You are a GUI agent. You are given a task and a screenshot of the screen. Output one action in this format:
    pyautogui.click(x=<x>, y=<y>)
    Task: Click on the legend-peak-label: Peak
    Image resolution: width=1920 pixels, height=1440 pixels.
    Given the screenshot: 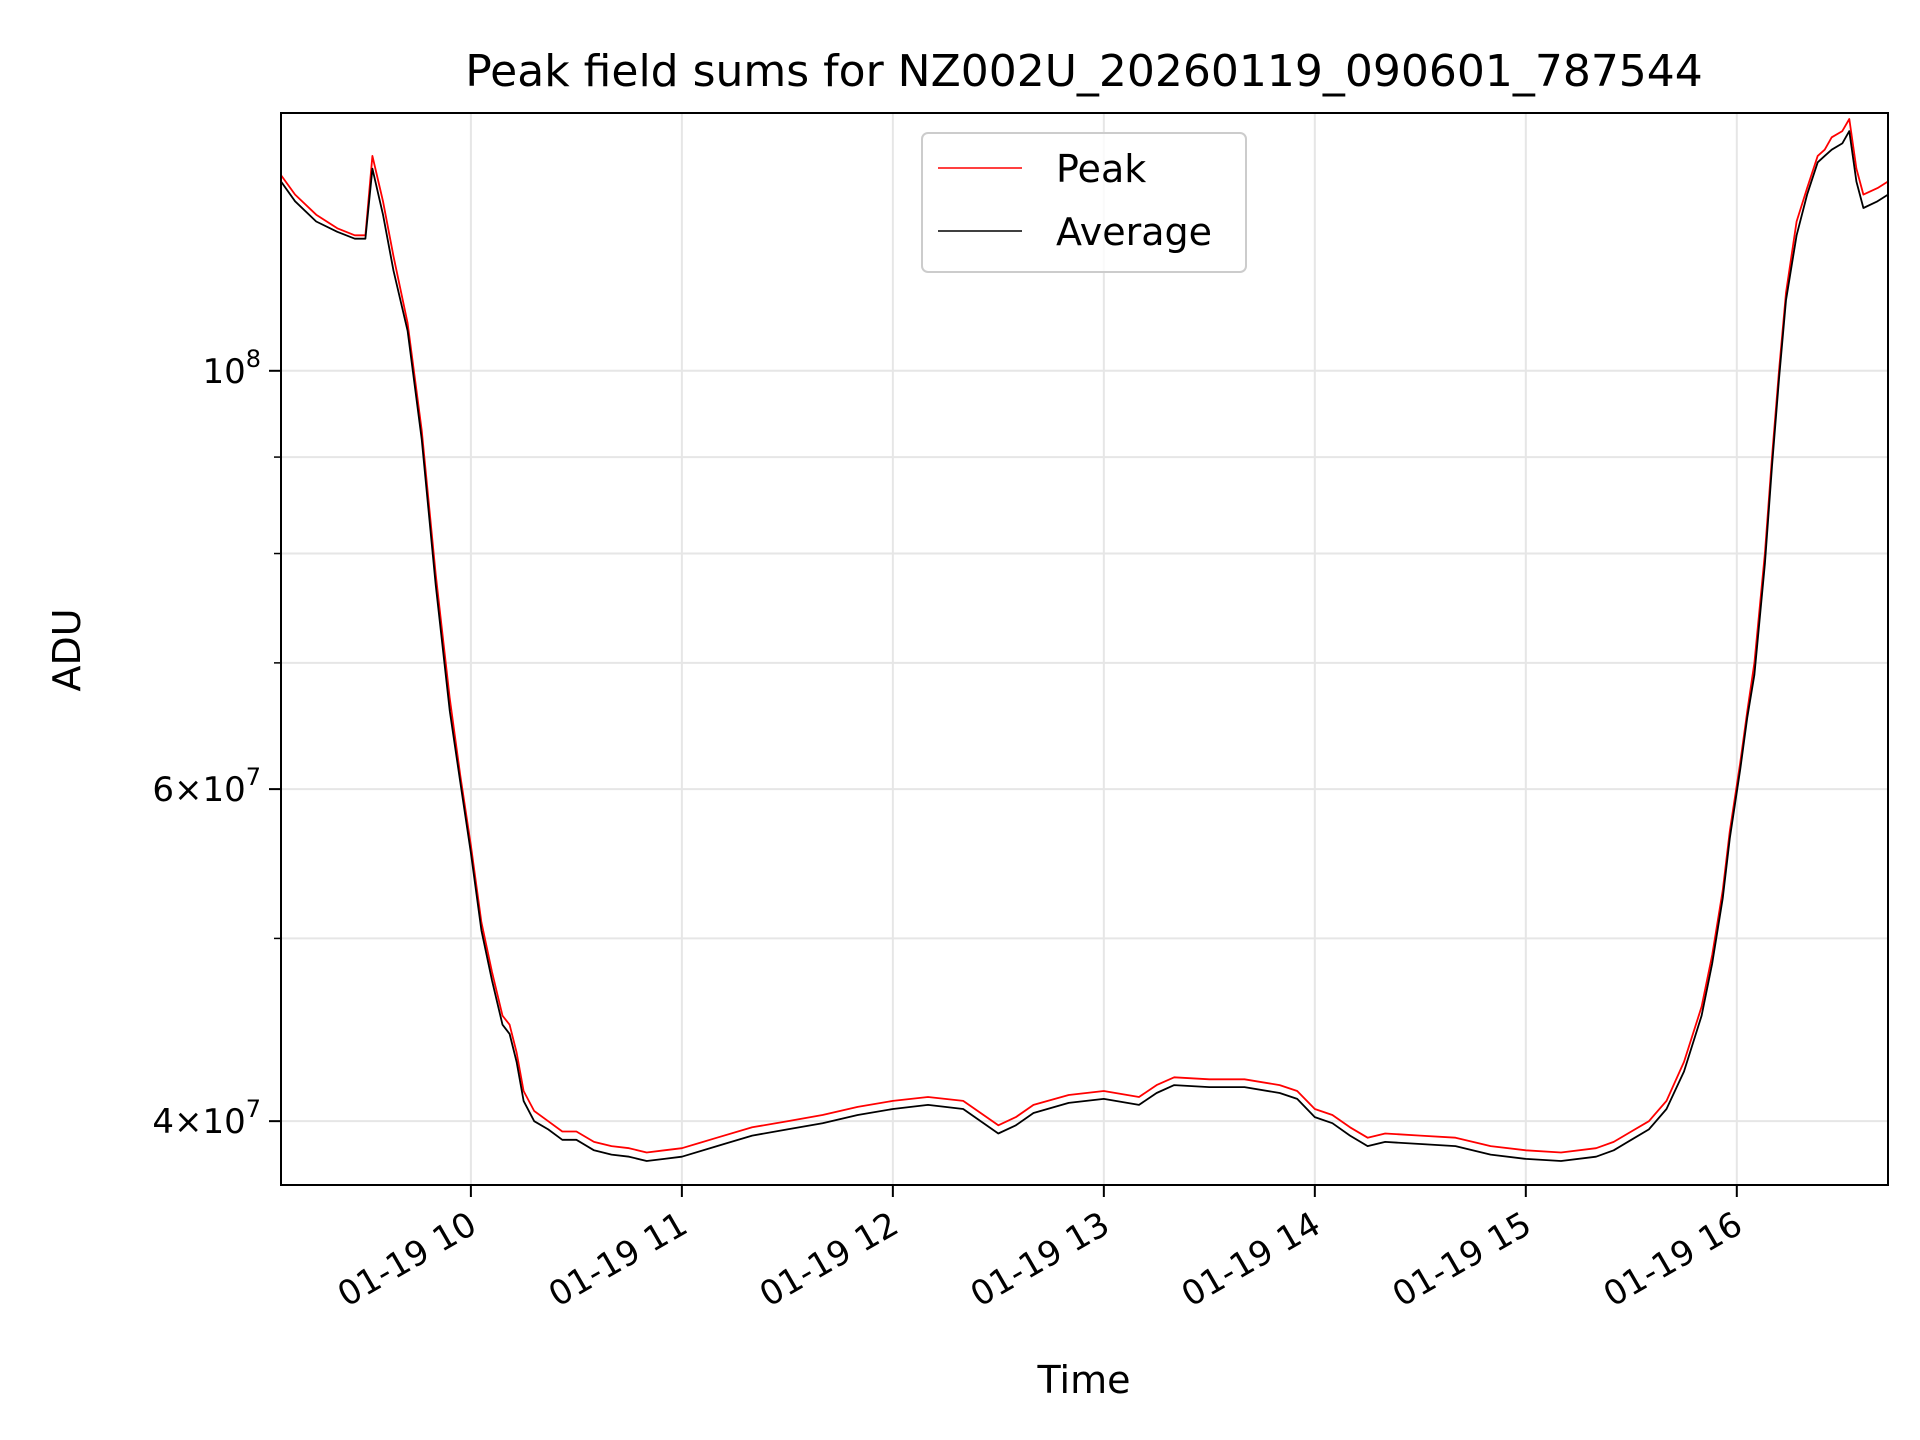 What is the action you would take?
    pyautogui.click(x=1101, y=169)
    